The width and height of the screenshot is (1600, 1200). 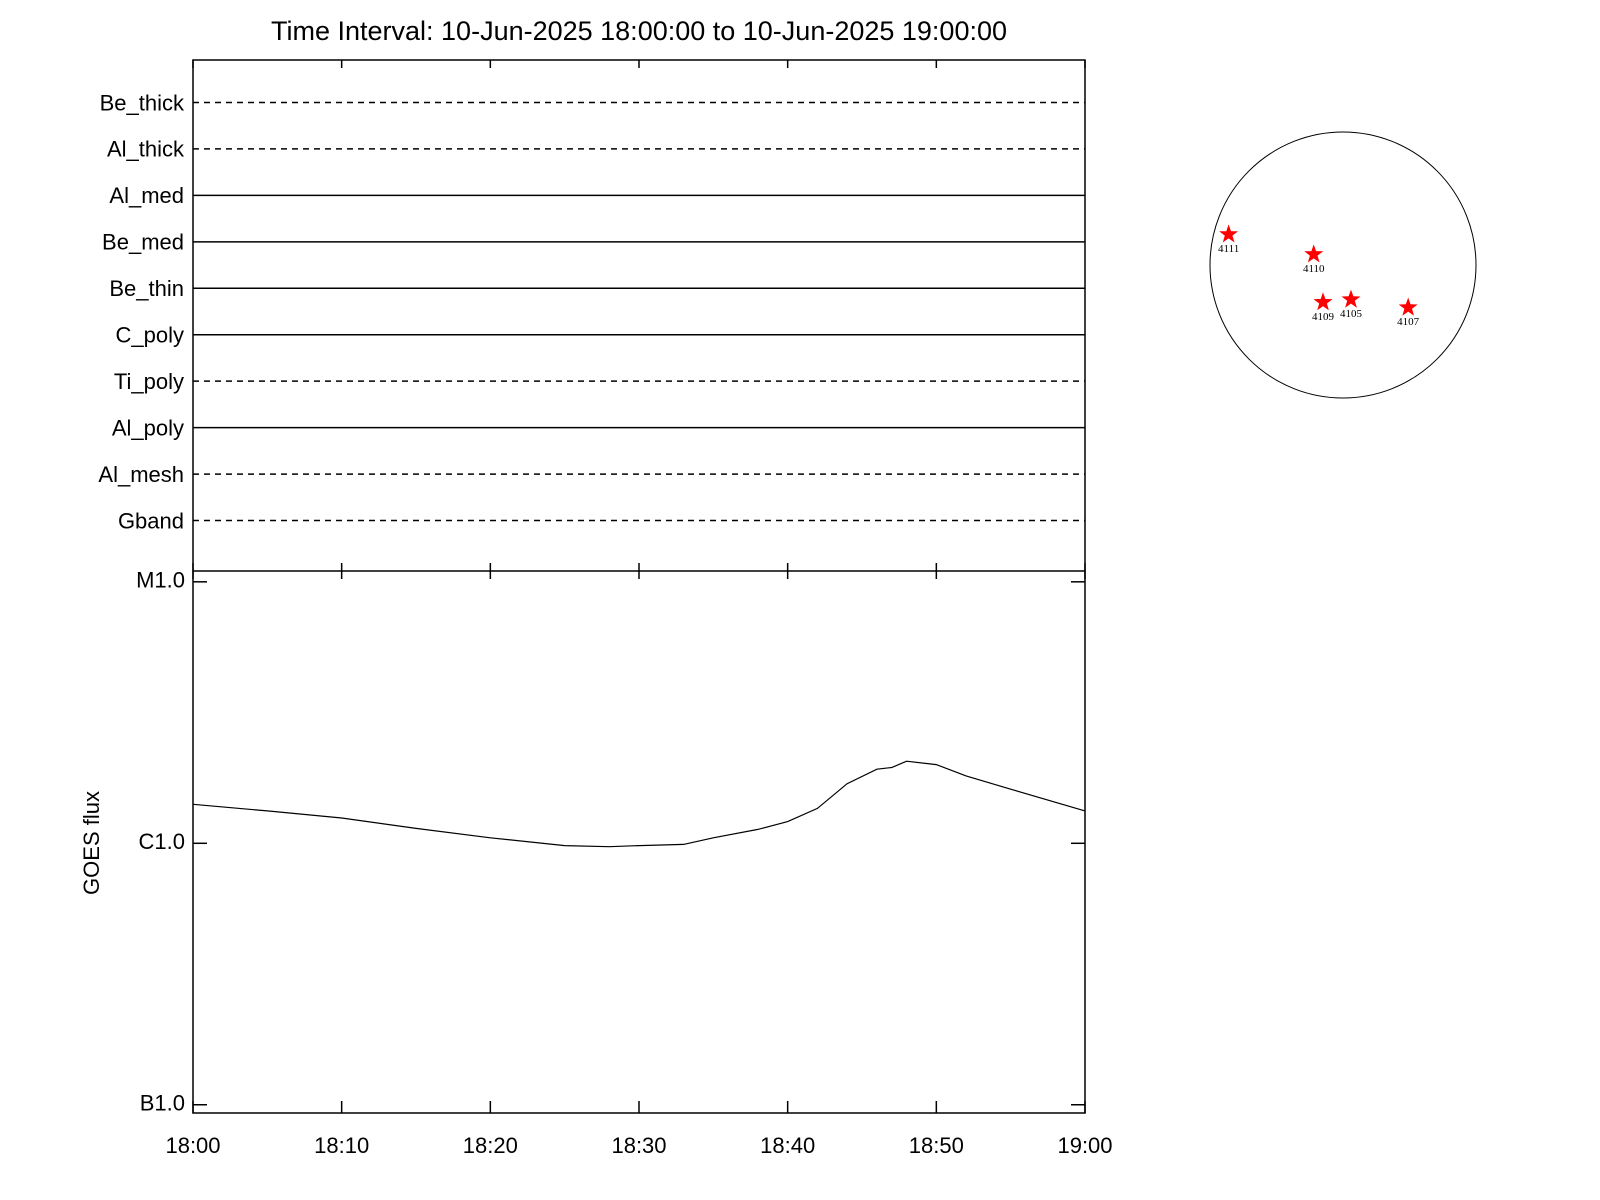 I want to click on channel-label: Al_poly, so click(x=148, y=427).